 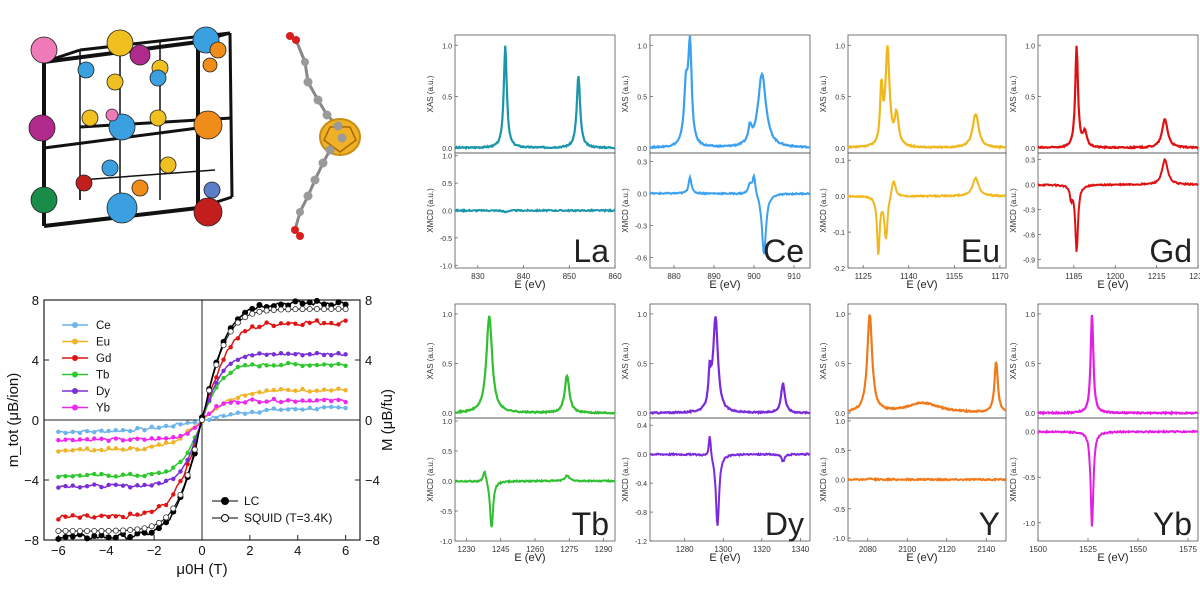 I want to click on y-tick-label: -0.3, so click(x=641, y=226).